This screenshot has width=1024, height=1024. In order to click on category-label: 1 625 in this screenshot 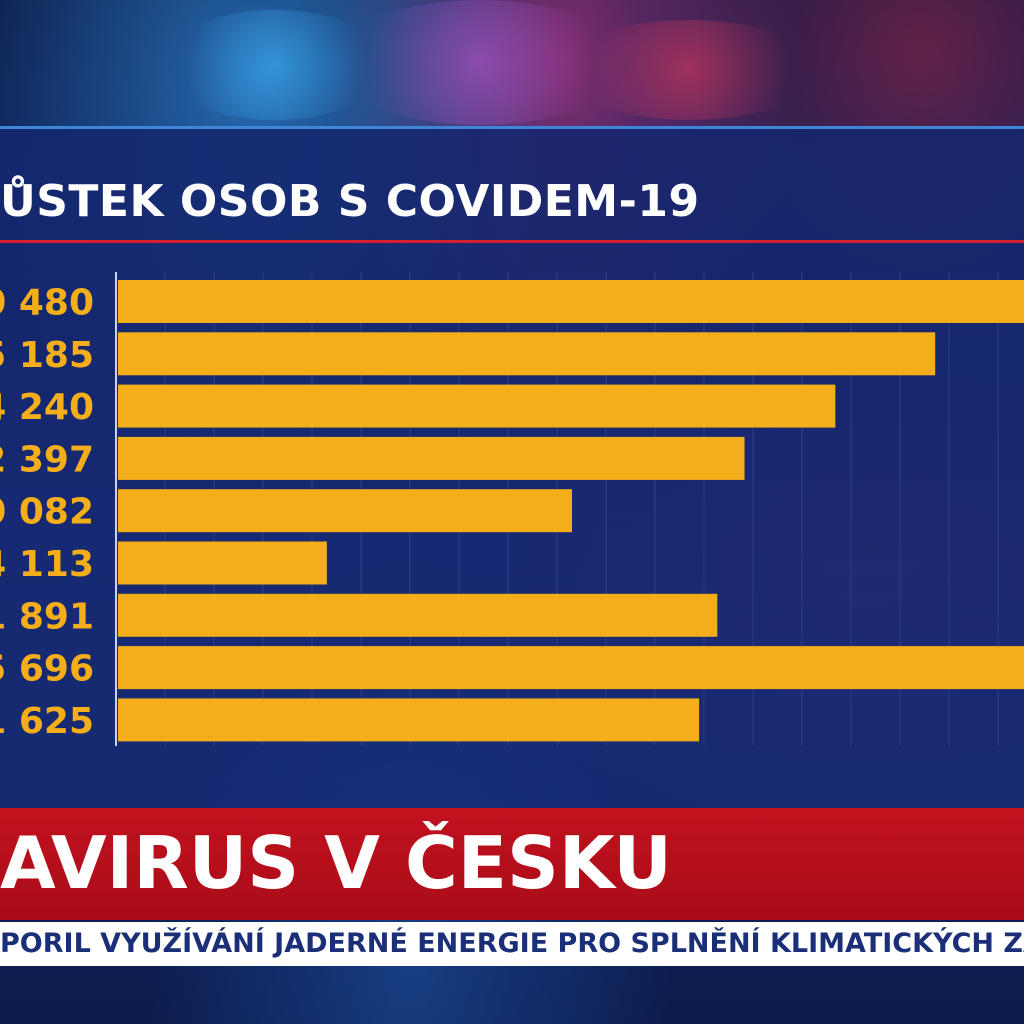, I will do `click(47, 721)`.